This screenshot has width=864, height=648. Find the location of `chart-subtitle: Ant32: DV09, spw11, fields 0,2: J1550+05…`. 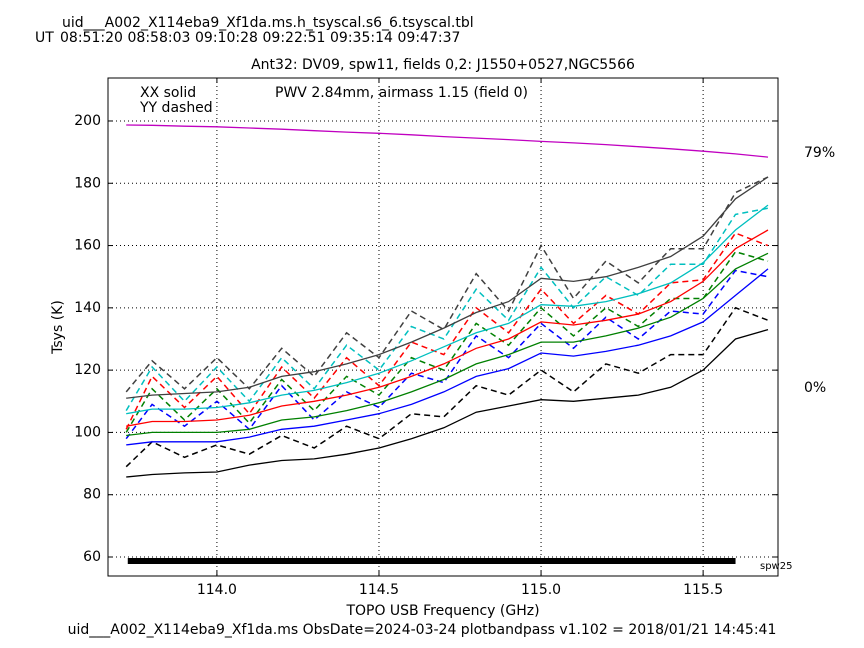

chart-subtitle: Ant32: DV09, spw11, fields 0,2: J1550+05… is located at coordinates (443, 65).